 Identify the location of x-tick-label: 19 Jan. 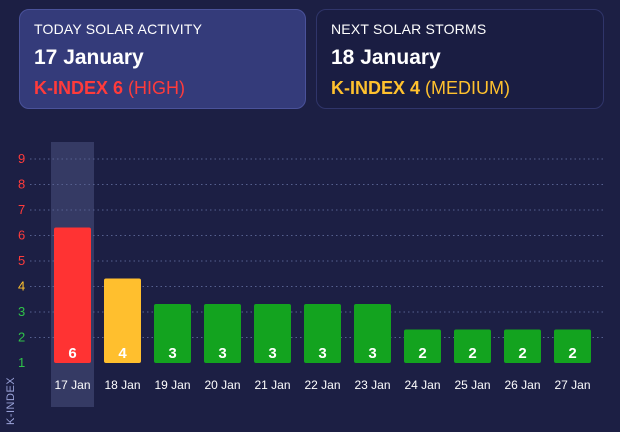
(172, 385).